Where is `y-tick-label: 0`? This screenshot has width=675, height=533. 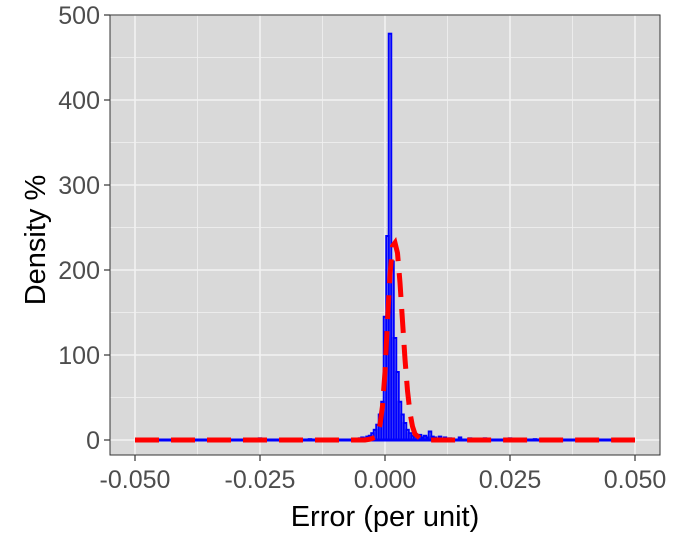 y-tick-label: 0 is located at coordinates (93, 441).